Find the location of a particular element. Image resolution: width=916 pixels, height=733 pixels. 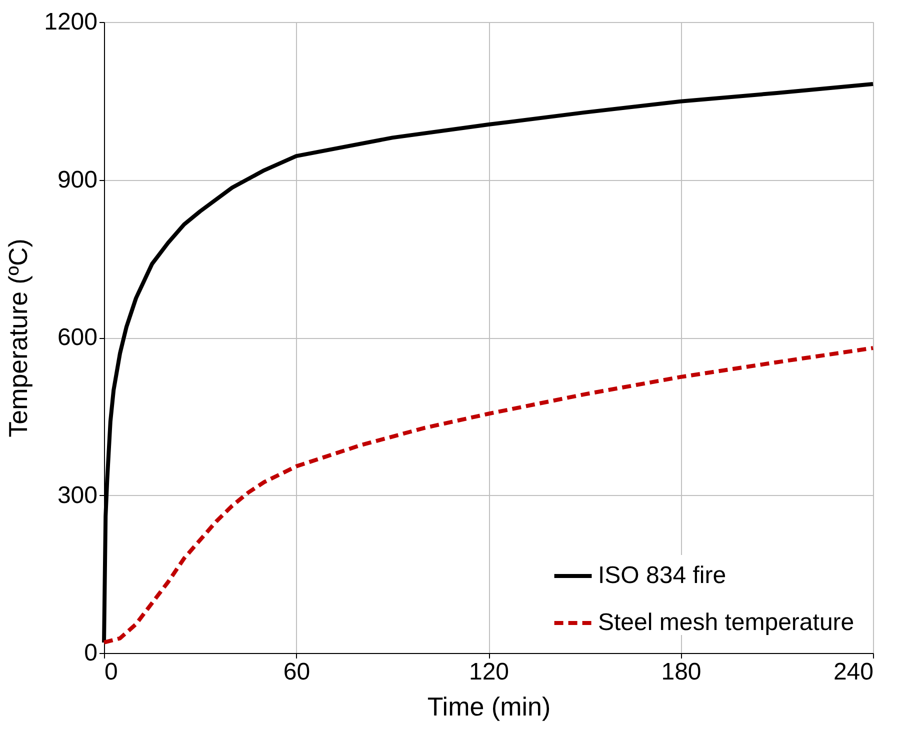

y-tick-label: 300 is located at coordinates (77, 495).